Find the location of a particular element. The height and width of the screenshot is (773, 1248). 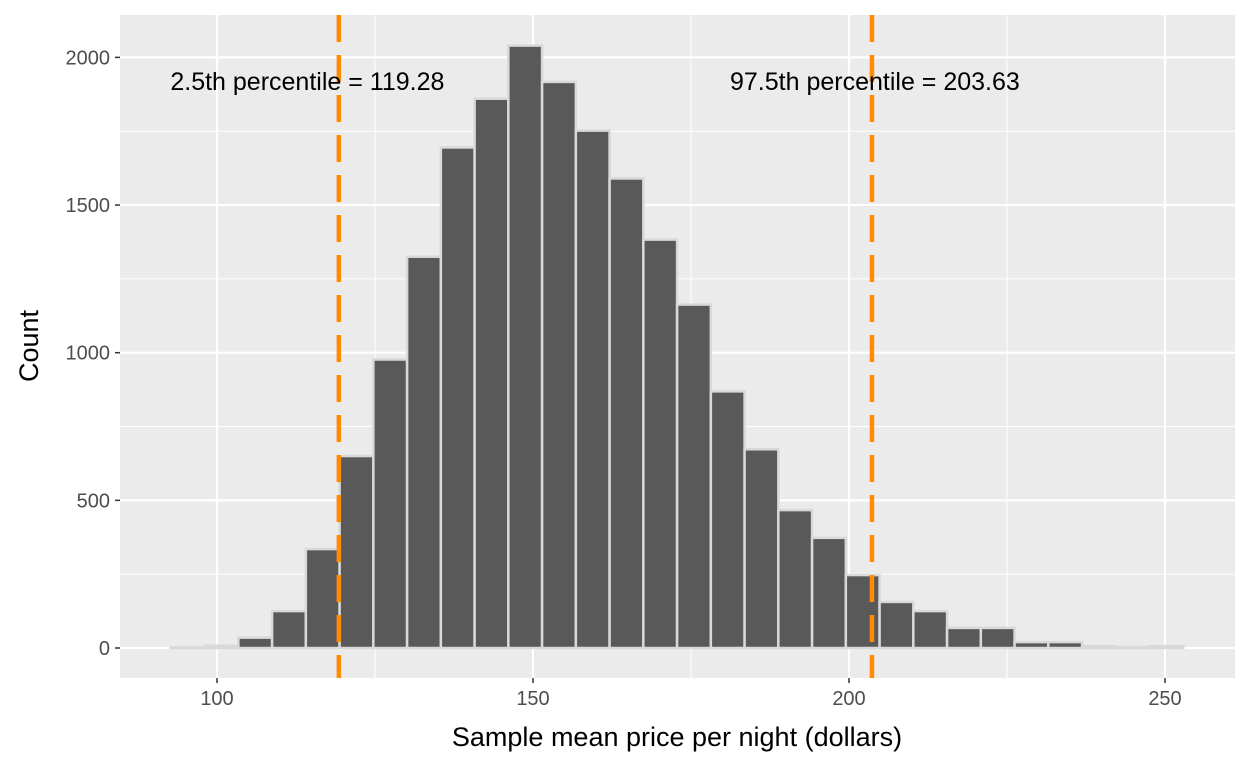

y-axis-ticks: 0 500 1000 1500 2000 is located at coordinates (93, 353).